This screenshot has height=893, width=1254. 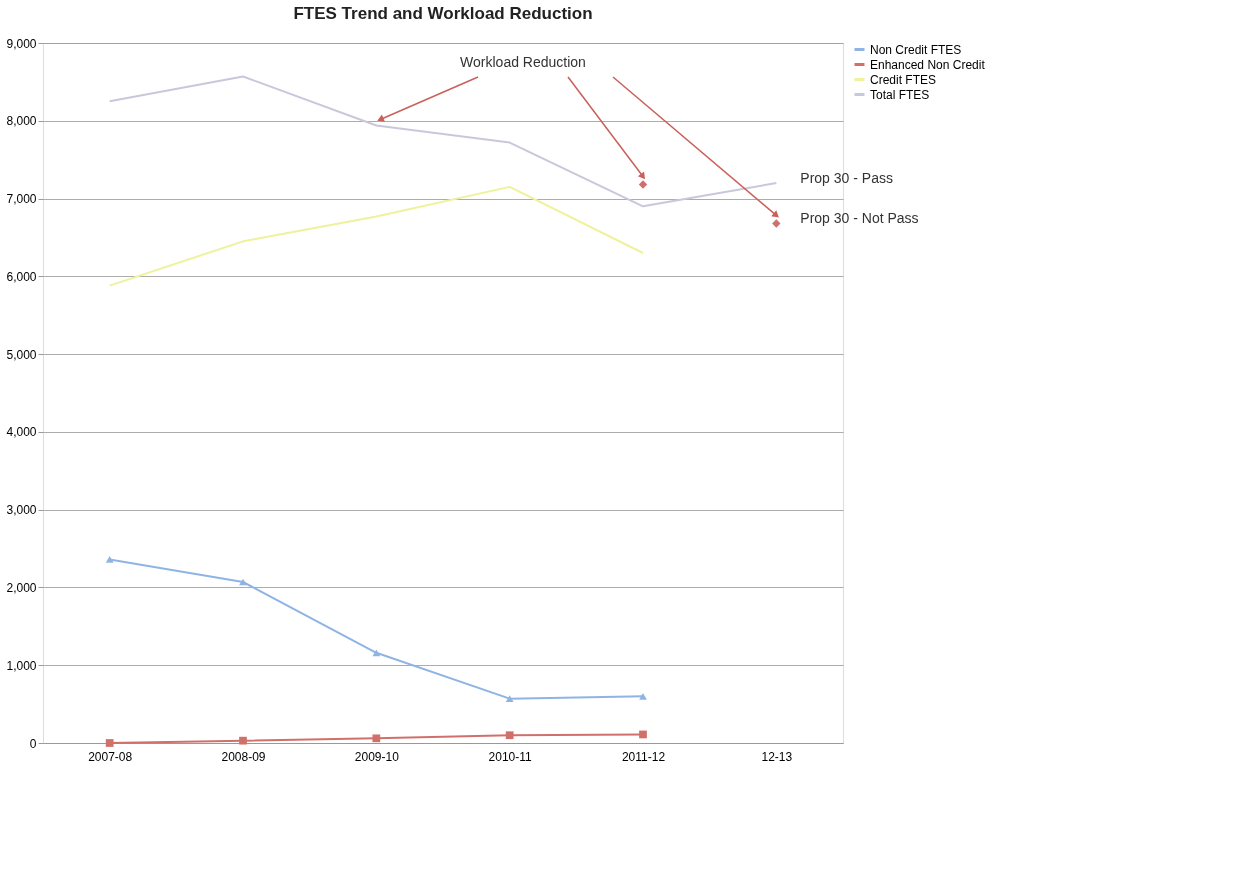 I want to click on legend-label: Credit FTES, so click(x=903, y=79).